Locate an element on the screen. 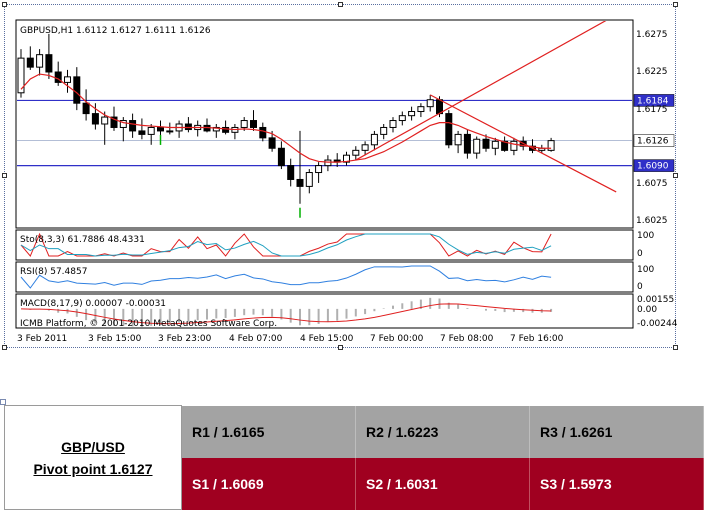 Image resolution: width=708 pixels, height=518 pixels. s1-label: S1 / 1.6069 is located at coordinates (228, 483).